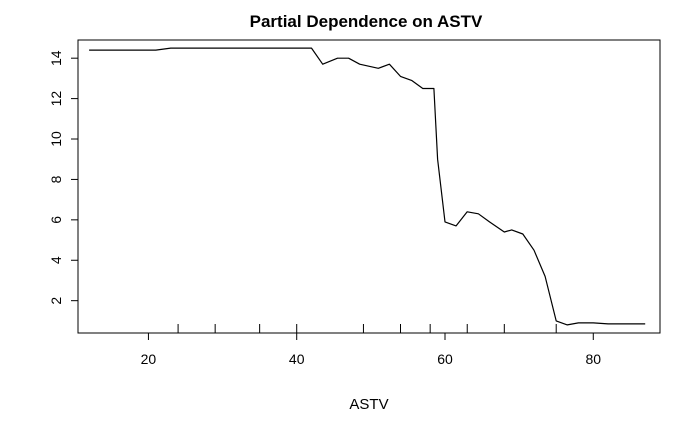 Image resolution: width=700 pixels, height=432 pixels. What do you see at coordinates (593, 359) in the screenshot?
I see `x-tick-label: 80` at bounding box center [593, 359].